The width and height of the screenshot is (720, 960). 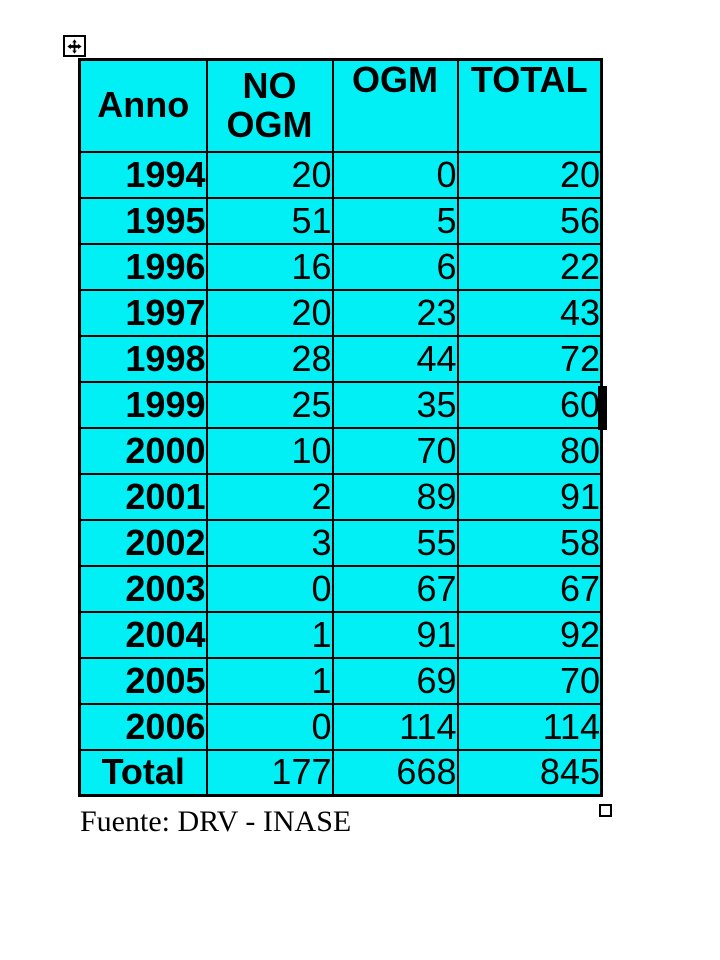 What do you see at coordinates (216, 821) in the screenshot?
I see `source-note: Fuente: DRV - INASE` at bounding box center [216, 821].